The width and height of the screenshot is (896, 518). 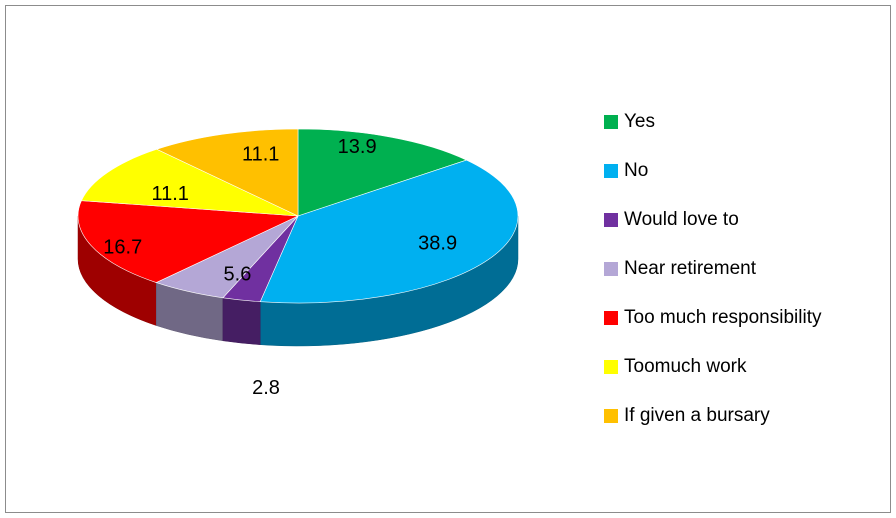 What do you see at coordinates (437, 244) in the screenshot?
I see `data-label: 38.9` at bounding box center [437, 244].